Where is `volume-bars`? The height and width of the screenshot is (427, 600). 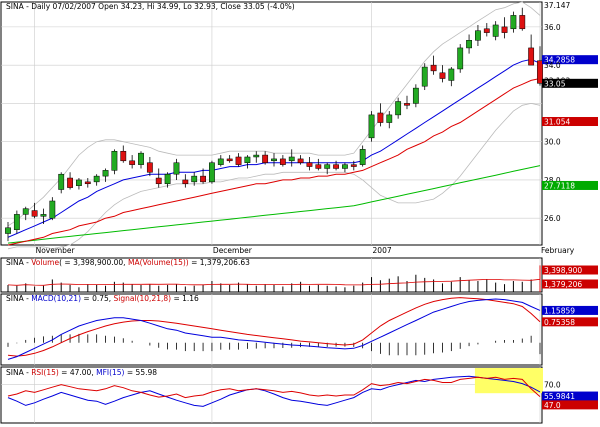
volume-bars is located at coordinates (274, 278).